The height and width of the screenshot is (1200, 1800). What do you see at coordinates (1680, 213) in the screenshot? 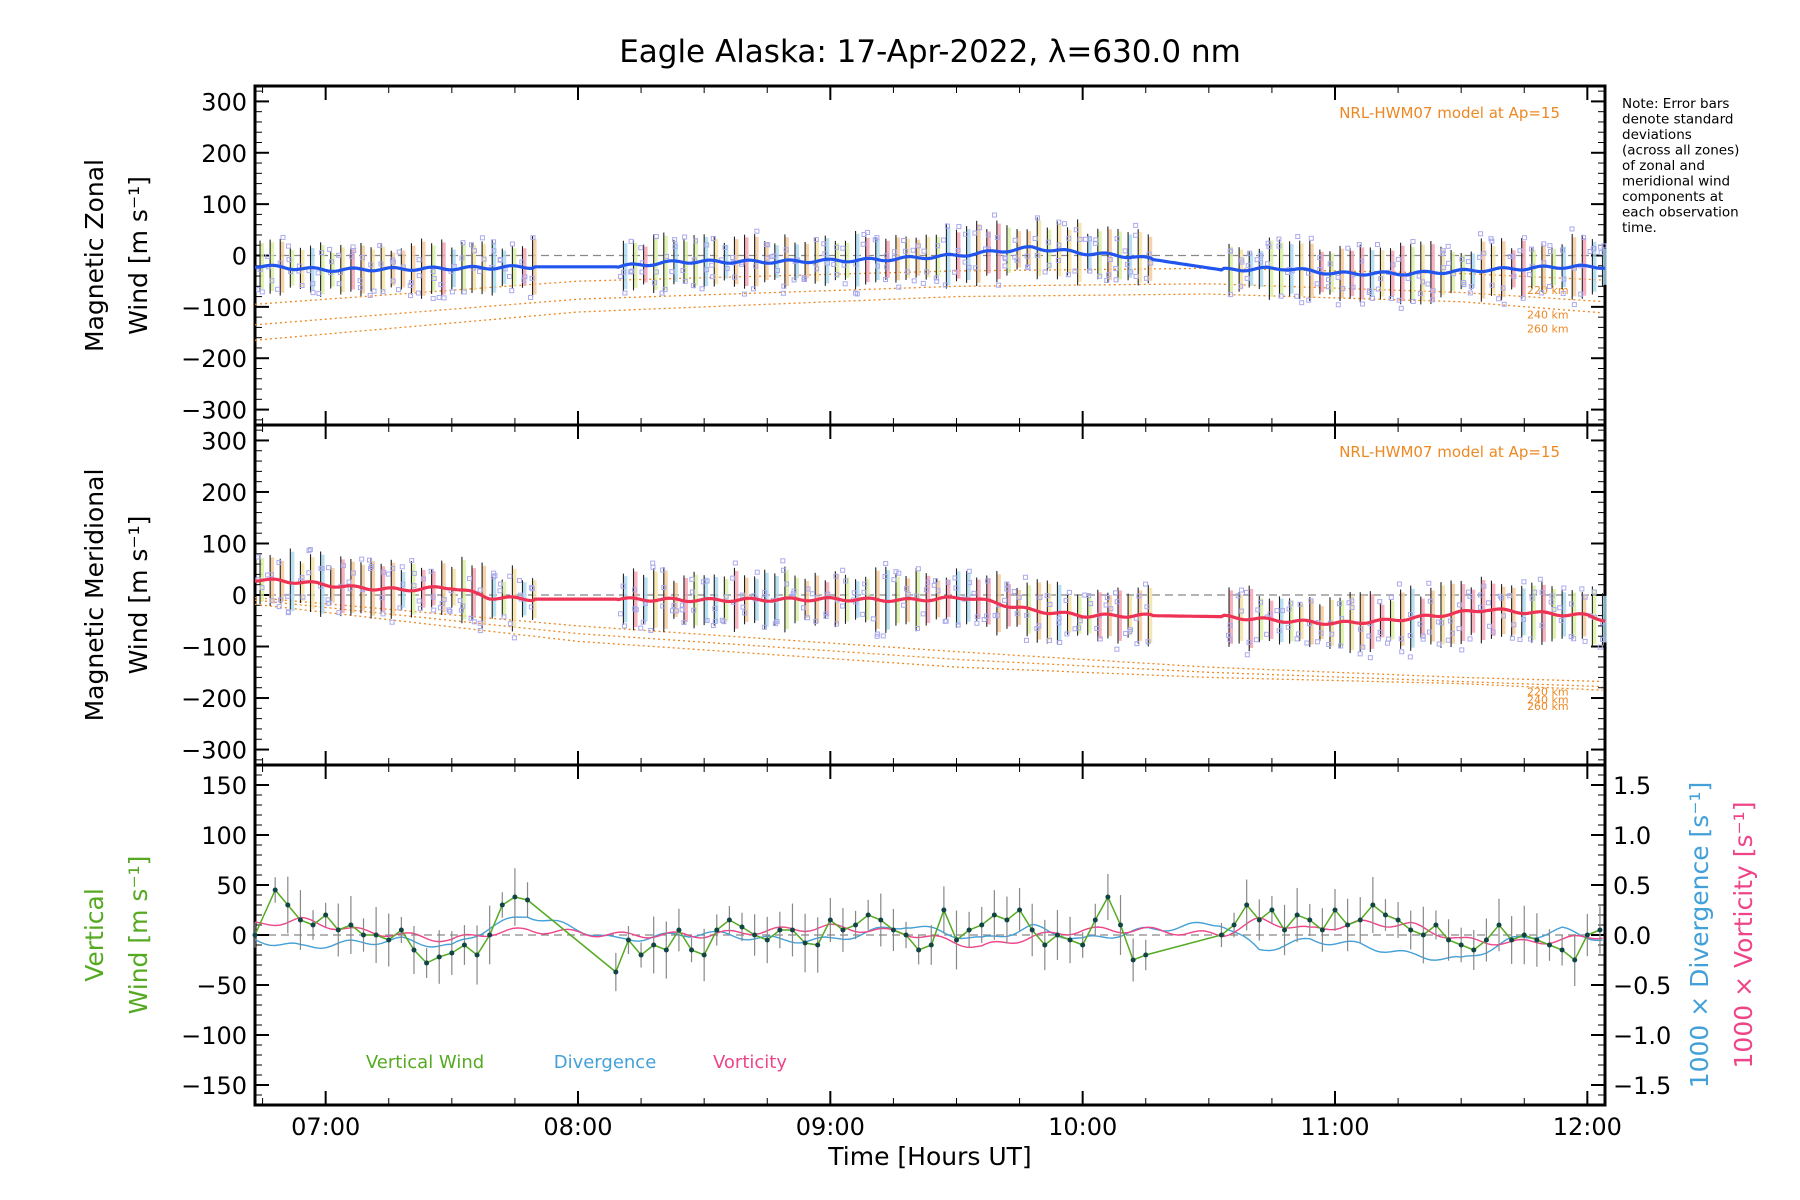
I see `note-line: each observation` at bounding box center [1680, 213].